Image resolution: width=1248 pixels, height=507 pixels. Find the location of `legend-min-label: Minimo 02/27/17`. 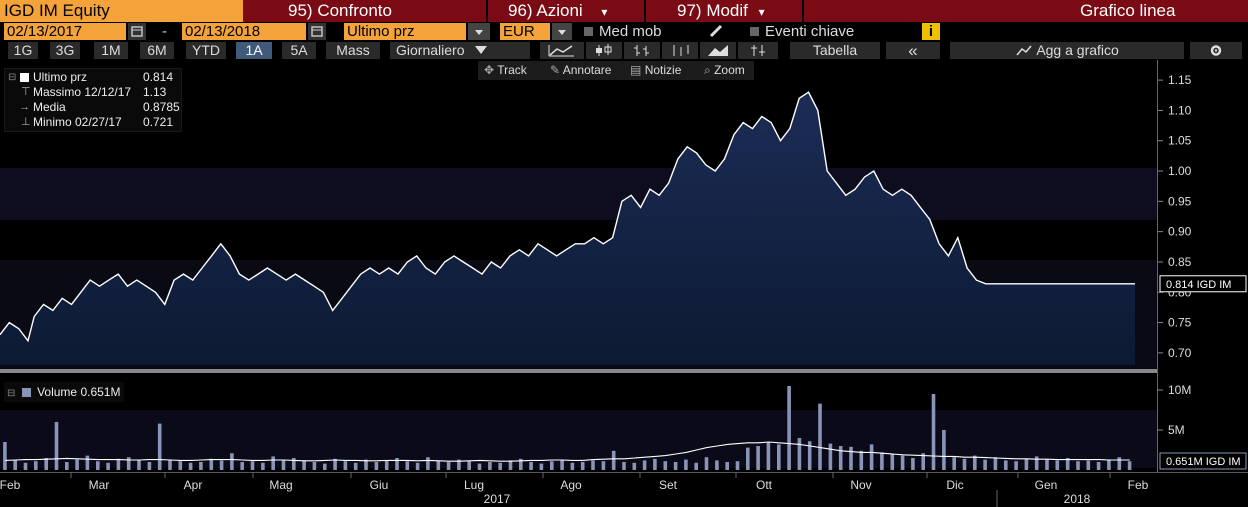

legend-min-label: Minimo 02/27/17 is located at coordinates (77, 122).